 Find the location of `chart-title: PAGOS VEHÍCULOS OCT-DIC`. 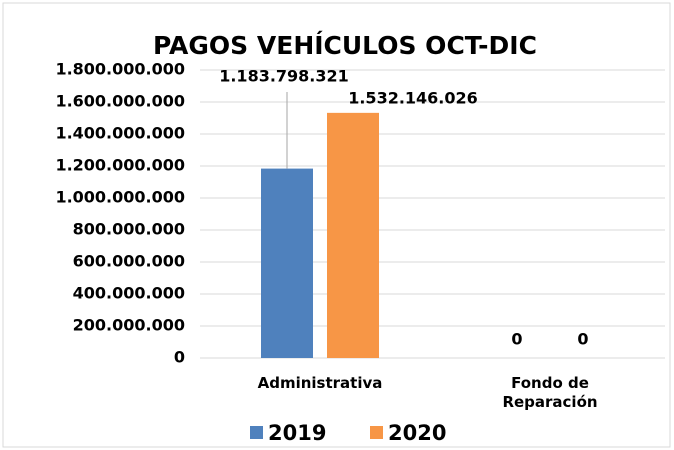

chart-title: PAGOS VEHÍCULOS OCT-DIC is located at coordinates (345, 45).